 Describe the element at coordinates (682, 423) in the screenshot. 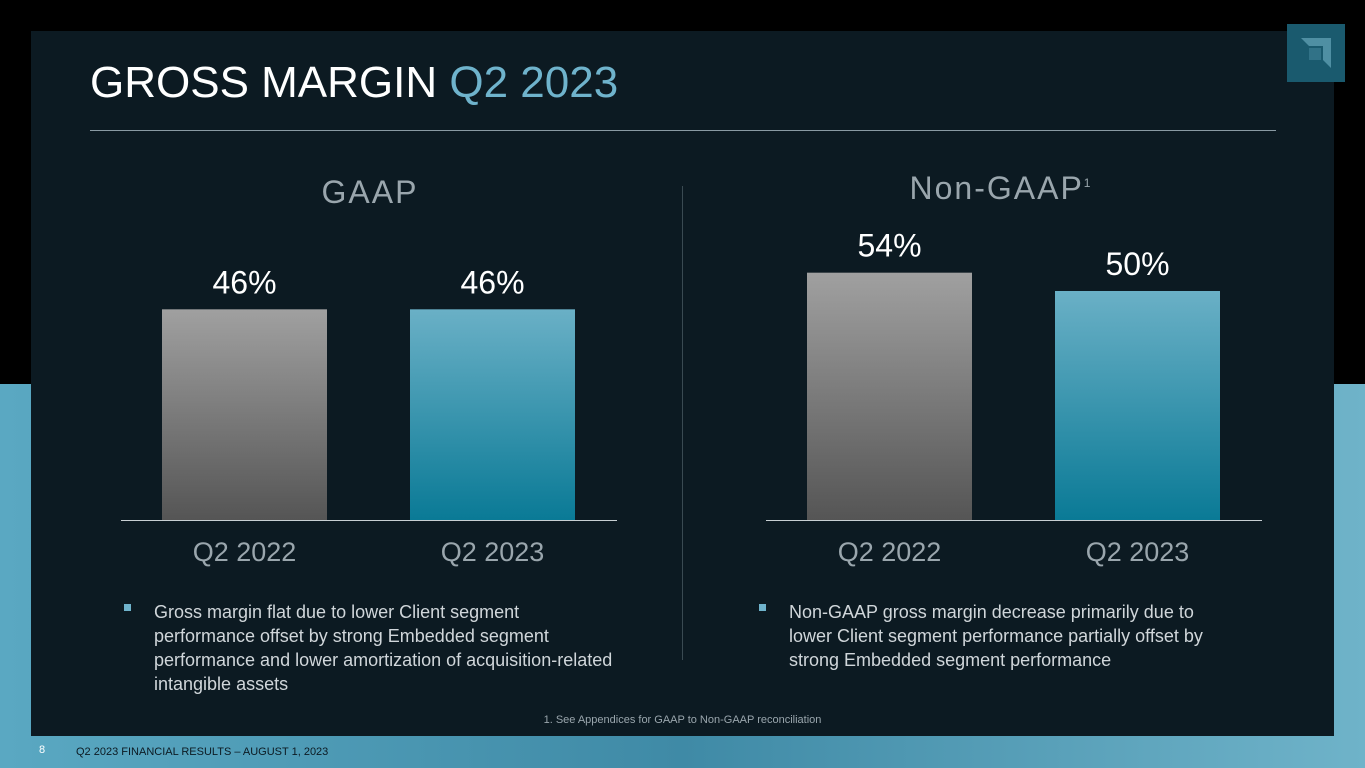

I see `charts-divider` at that location.